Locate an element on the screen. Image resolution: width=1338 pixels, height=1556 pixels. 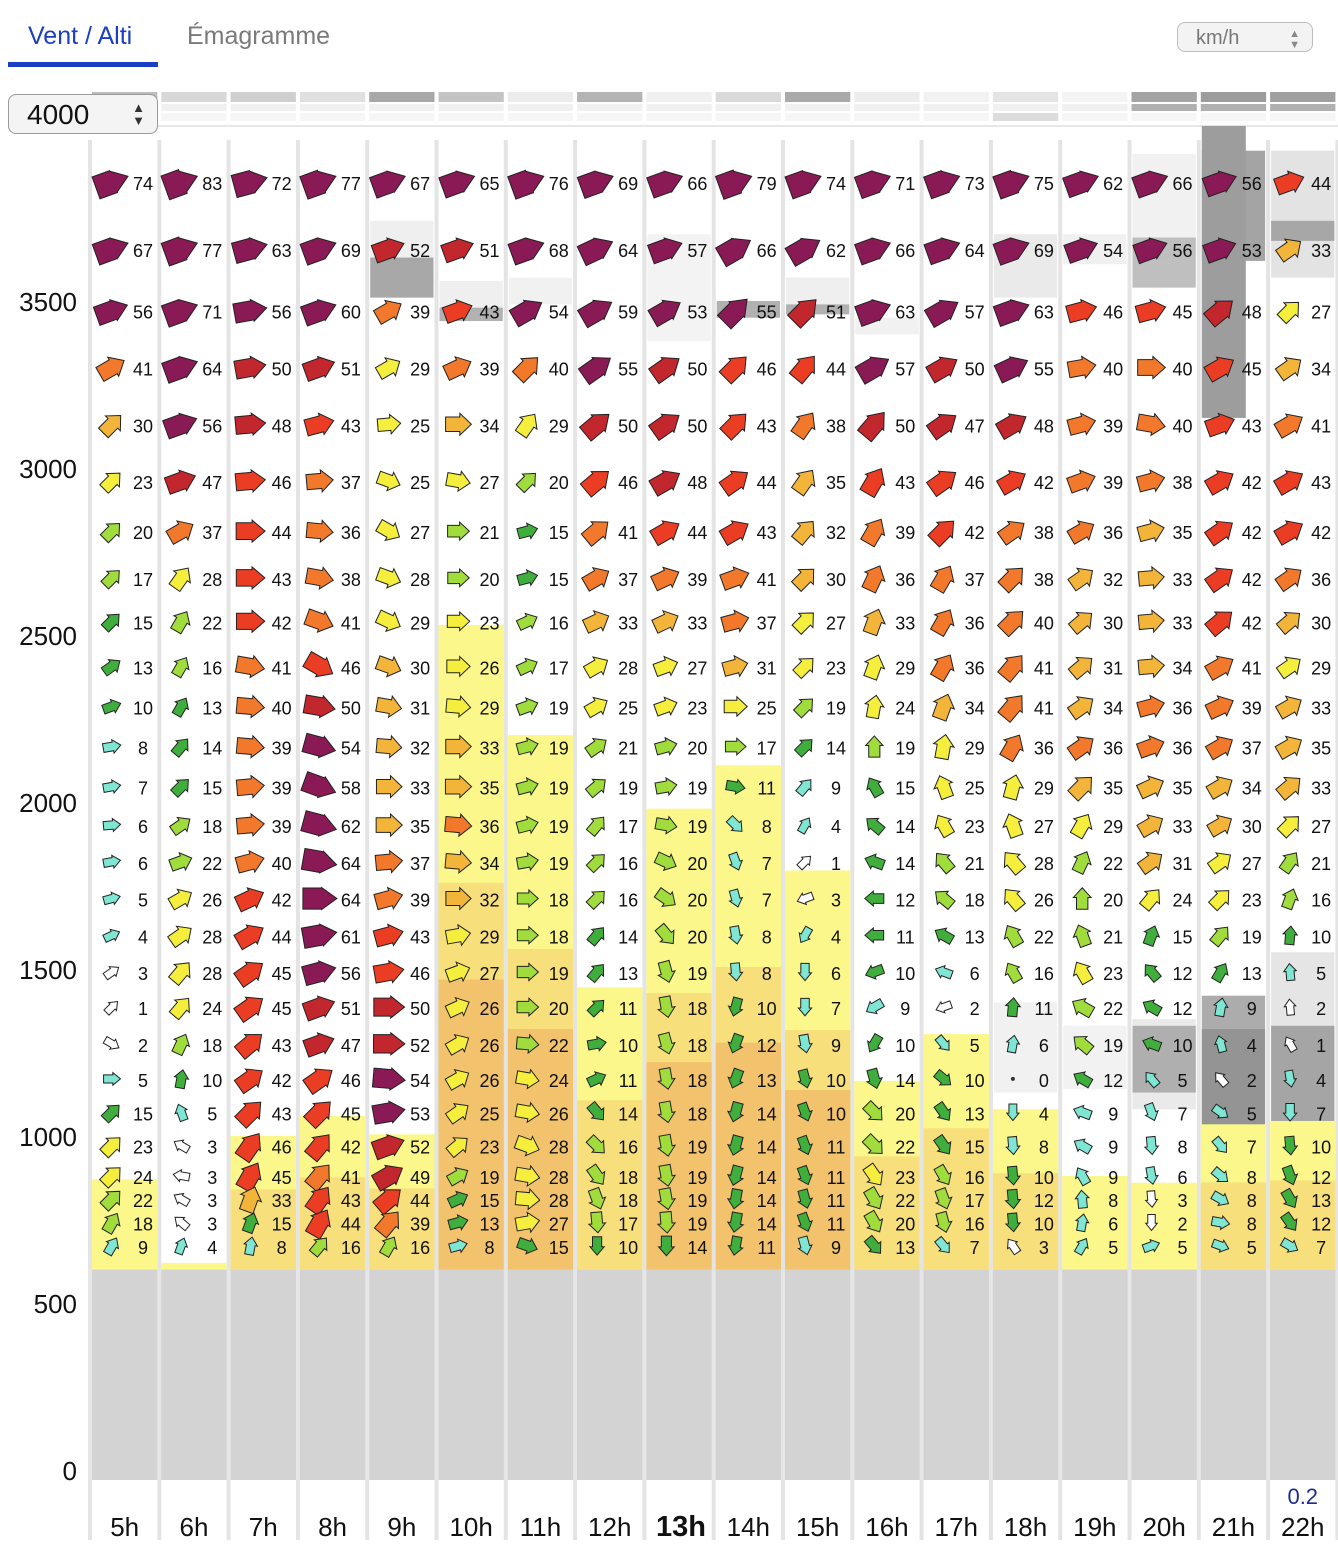
wind-speed-label: 36 is located at coordinates (1044, 749).